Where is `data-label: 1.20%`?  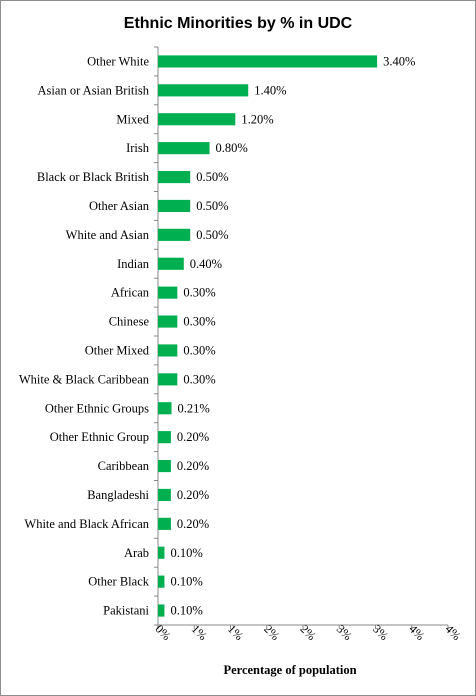
data-label: 1.20% is located at coordinates (257, 119).